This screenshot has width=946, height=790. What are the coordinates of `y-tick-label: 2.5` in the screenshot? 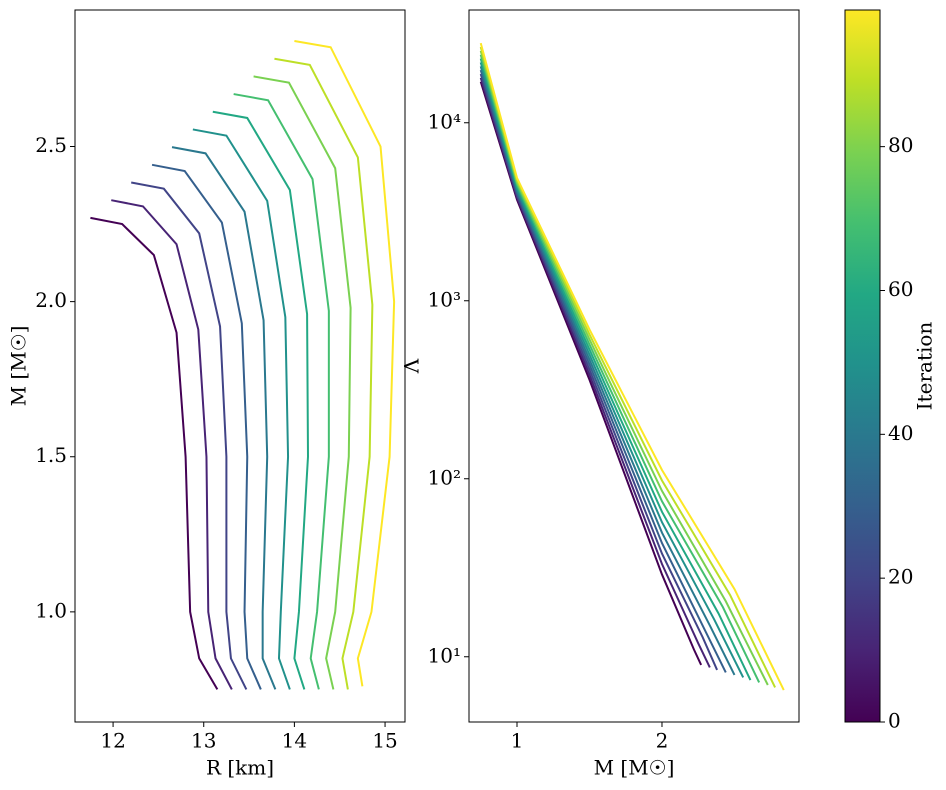 It's located at (51, 145).